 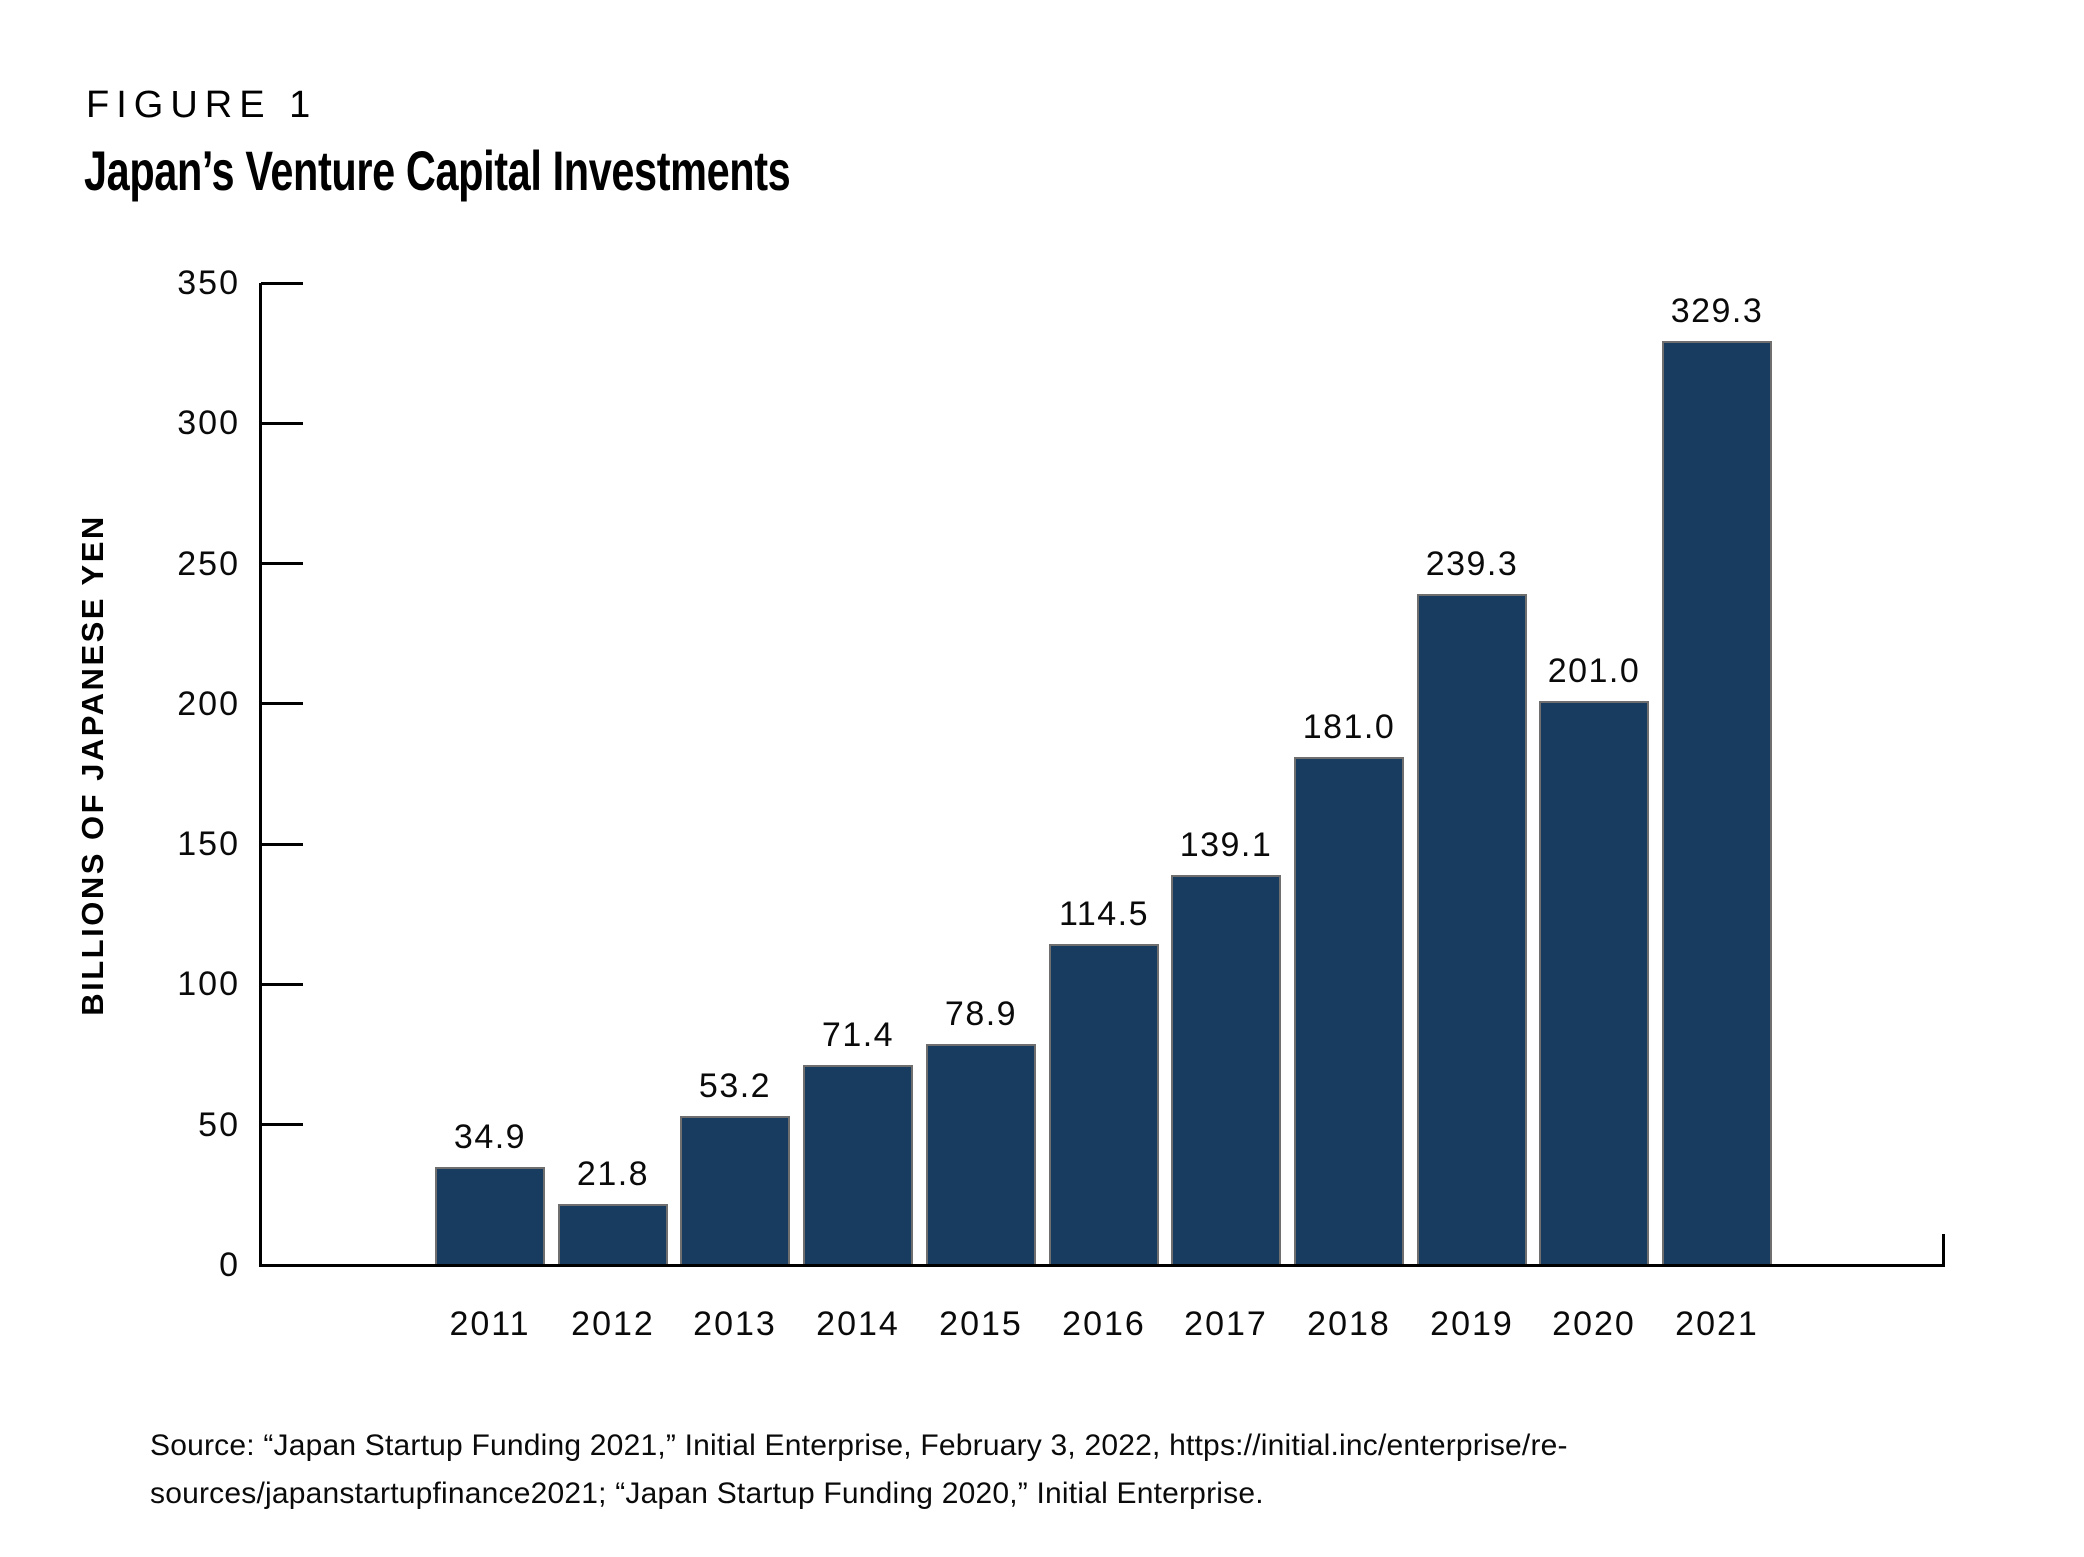 I want to click on bar-value-label-2018: 181.0, so click(x=1349, y=727).